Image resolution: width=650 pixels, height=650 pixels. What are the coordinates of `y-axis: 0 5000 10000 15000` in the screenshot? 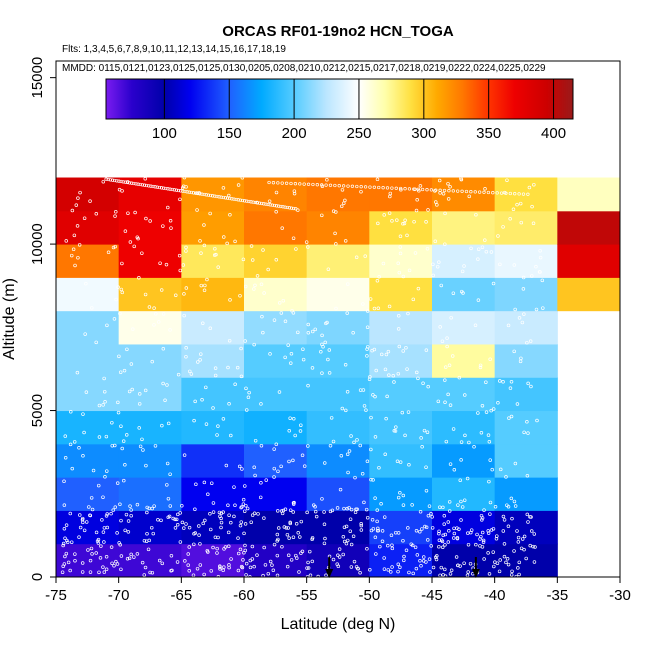 It's located at (42, 319).